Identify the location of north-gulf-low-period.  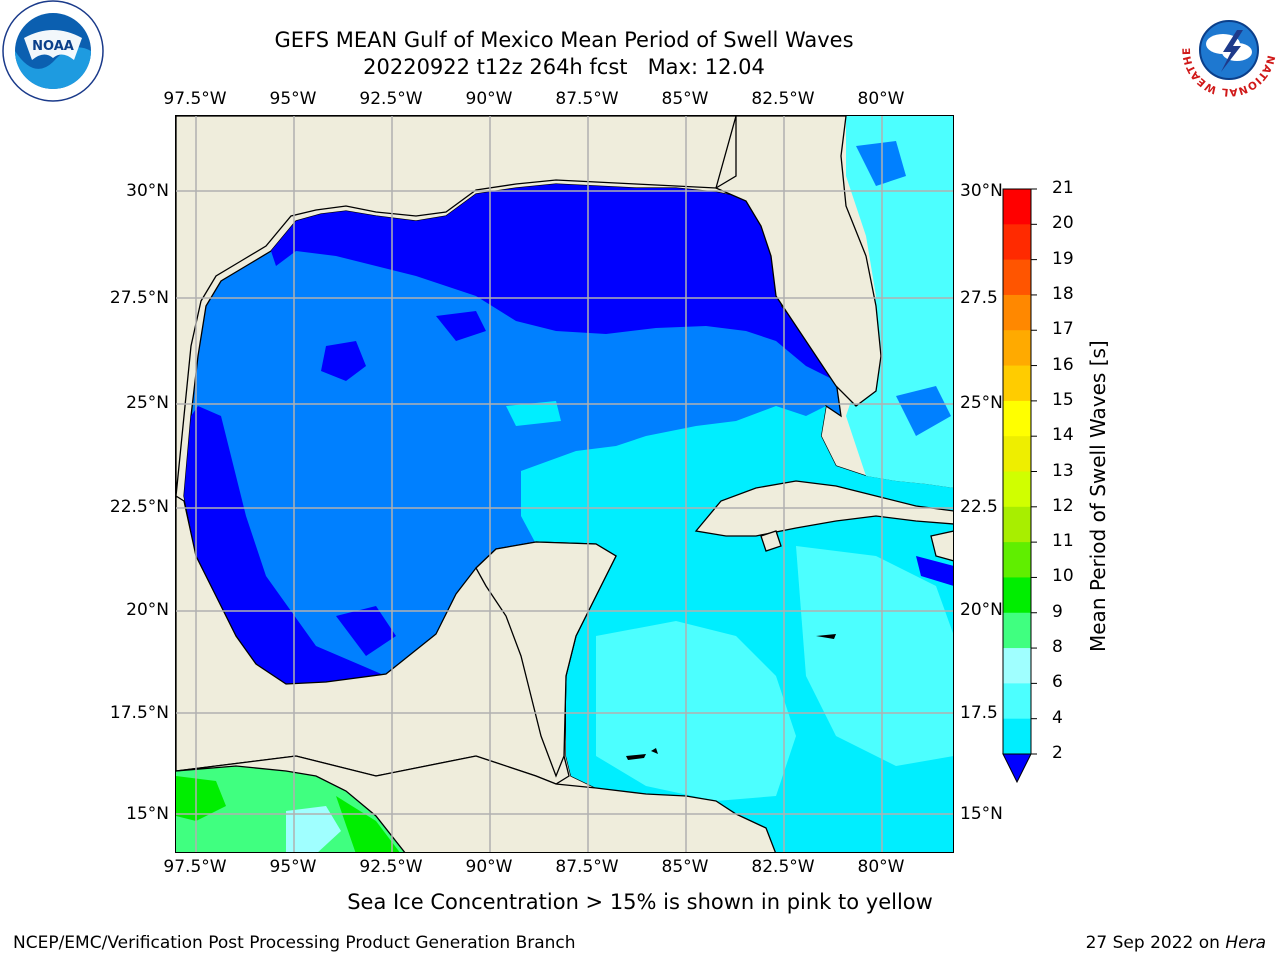
(553, 282).